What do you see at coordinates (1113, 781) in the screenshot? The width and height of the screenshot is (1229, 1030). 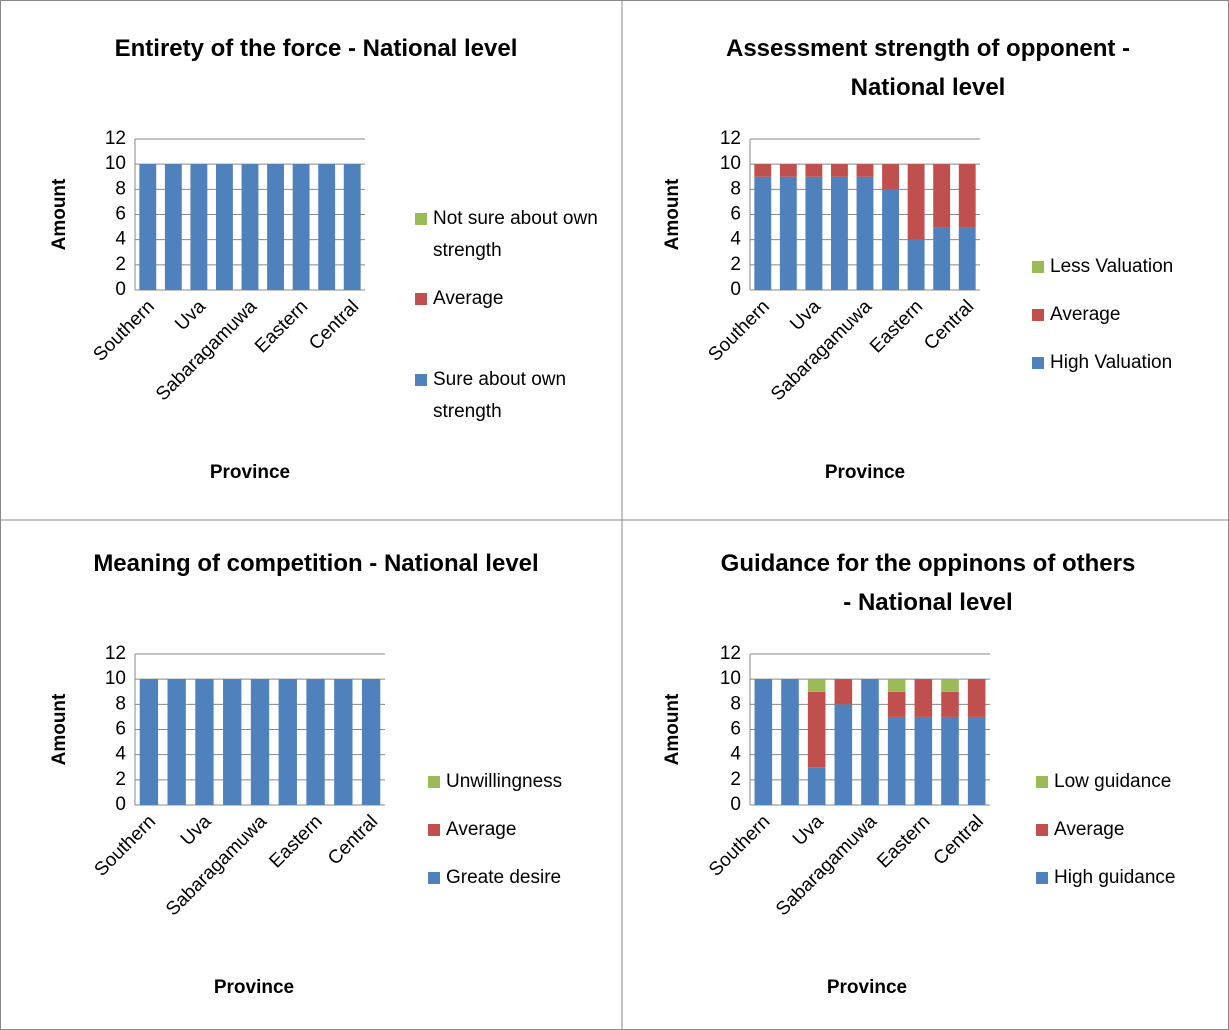 I see `legend-label: Low guidance` at bounding box center [1113, 781].